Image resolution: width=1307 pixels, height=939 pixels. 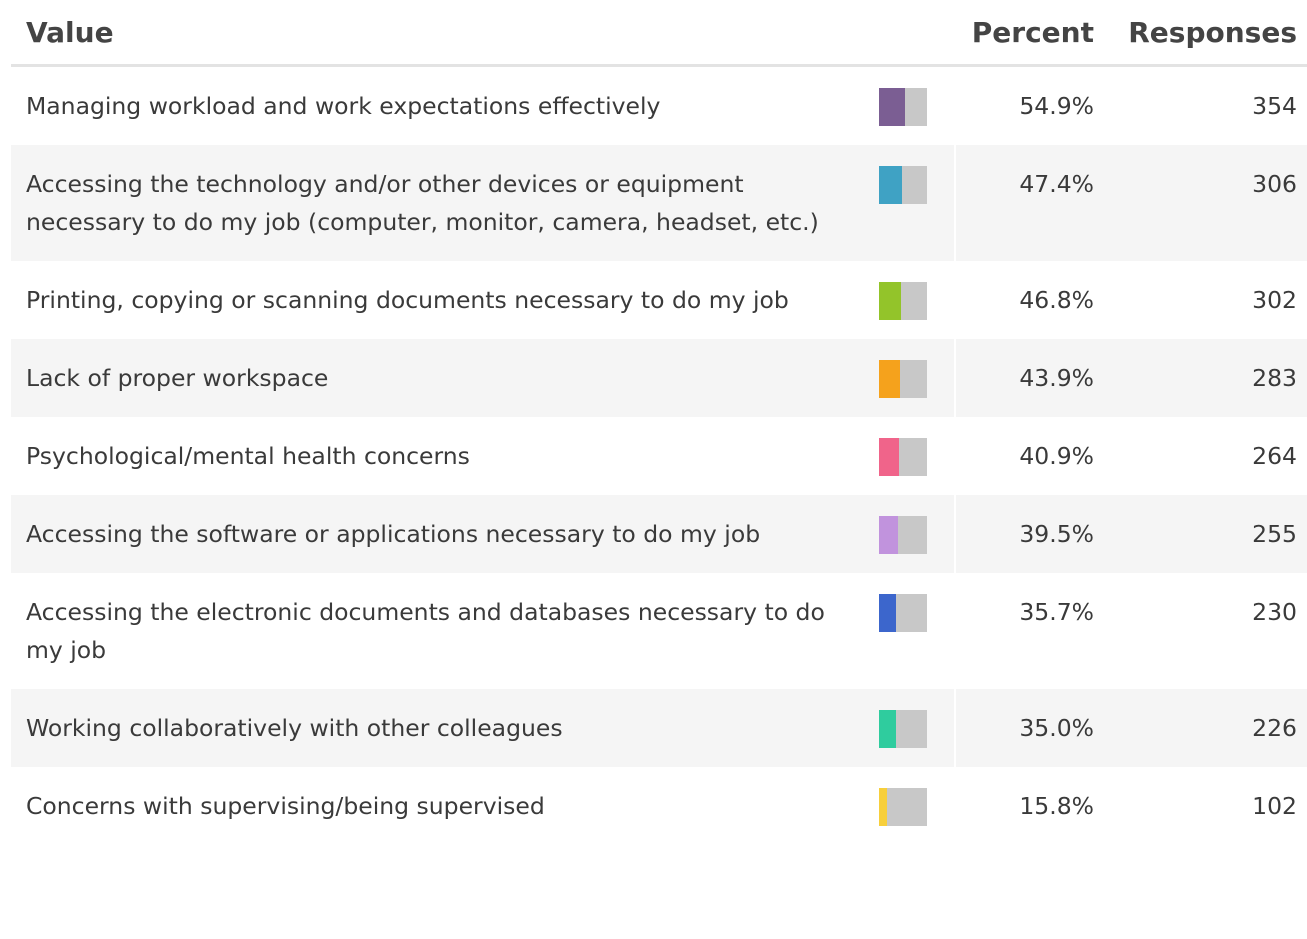 What do you see at coordinates (1029, 631) in the screenshot?
I see `percent-cell: 35.7%` at bounding box center [1029, 631].